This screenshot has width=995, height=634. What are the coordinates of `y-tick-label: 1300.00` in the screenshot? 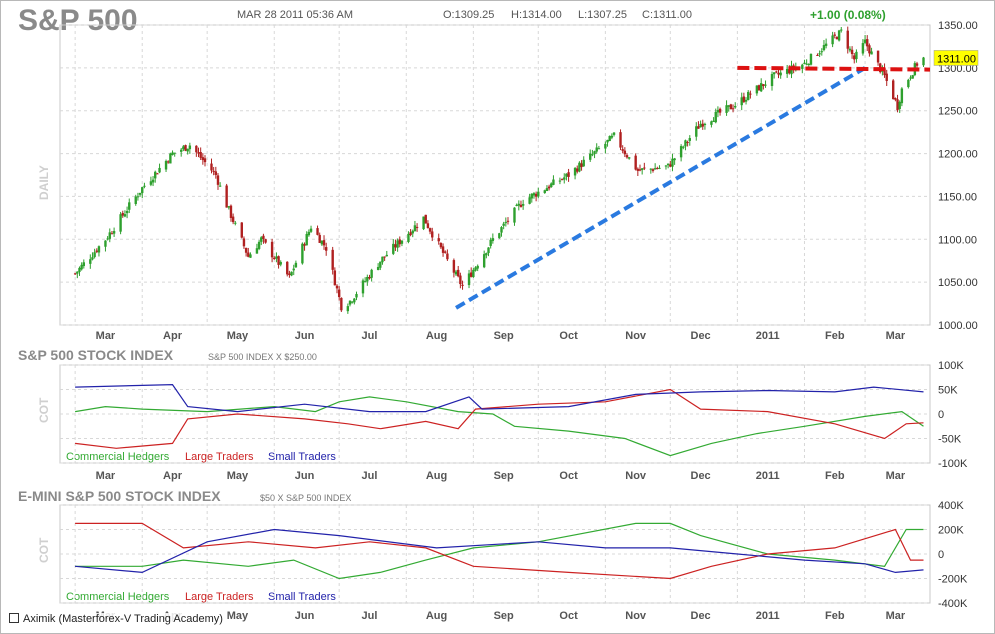 It's located at (958, 69).